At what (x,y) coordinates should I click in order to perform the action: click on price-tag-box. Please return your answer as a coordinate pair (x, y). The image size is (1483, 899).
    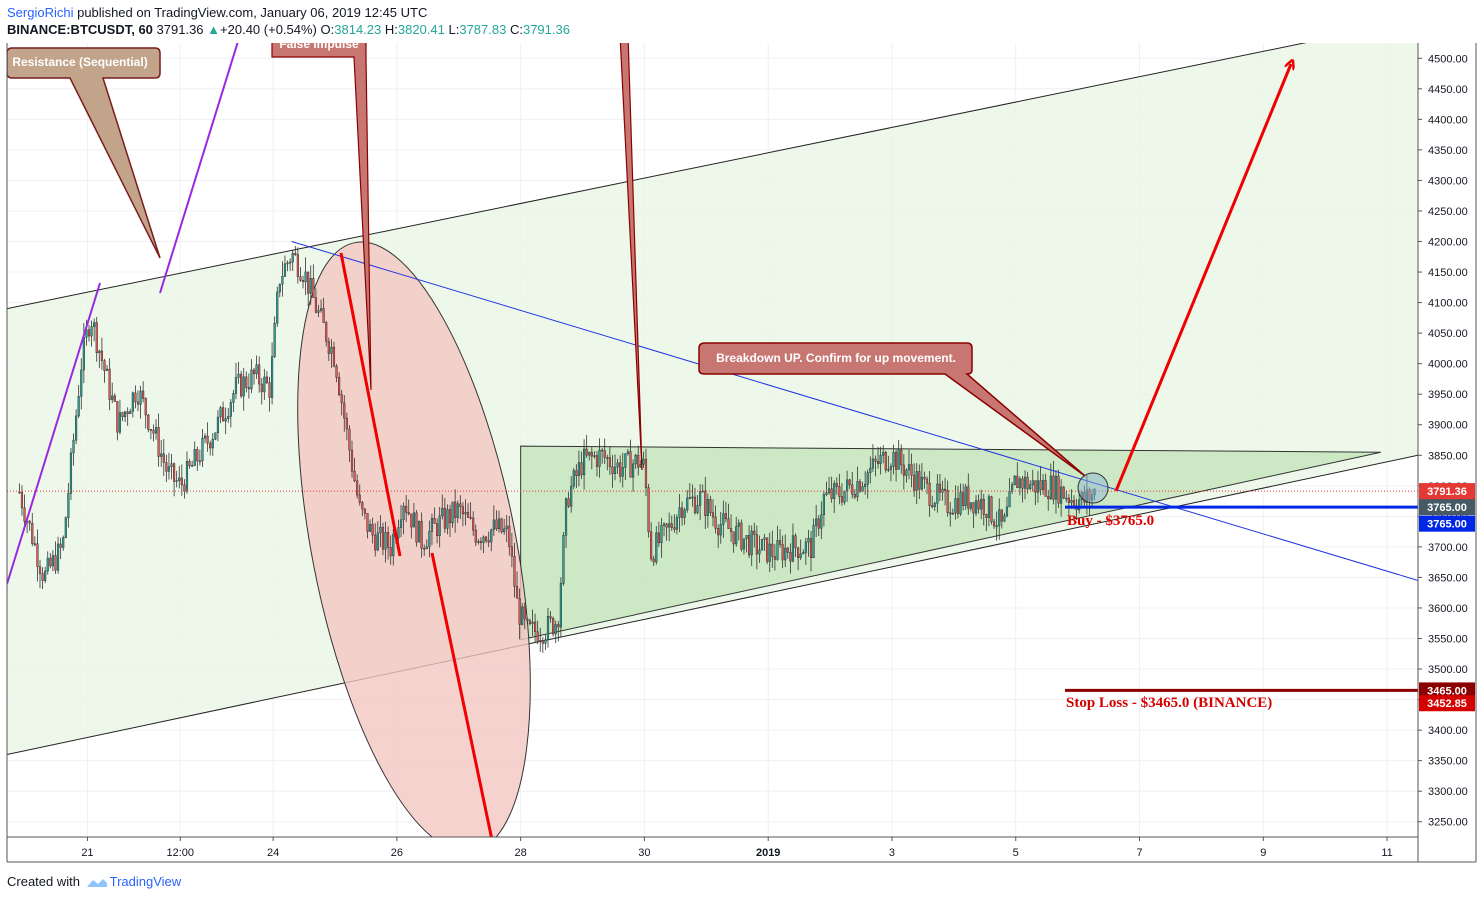
    Looking at the image, I should click on (1447, 690).